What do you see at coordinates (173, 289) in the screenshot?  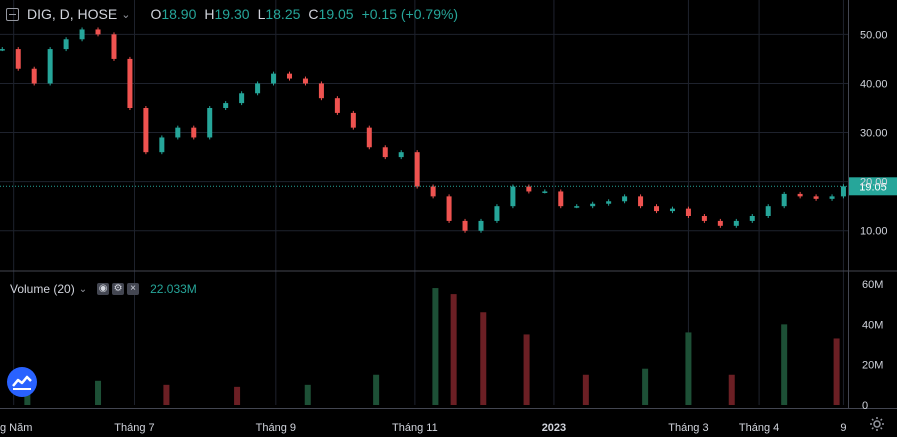 I see `volume-value: 22.033M` at bounding box center [173, 289].